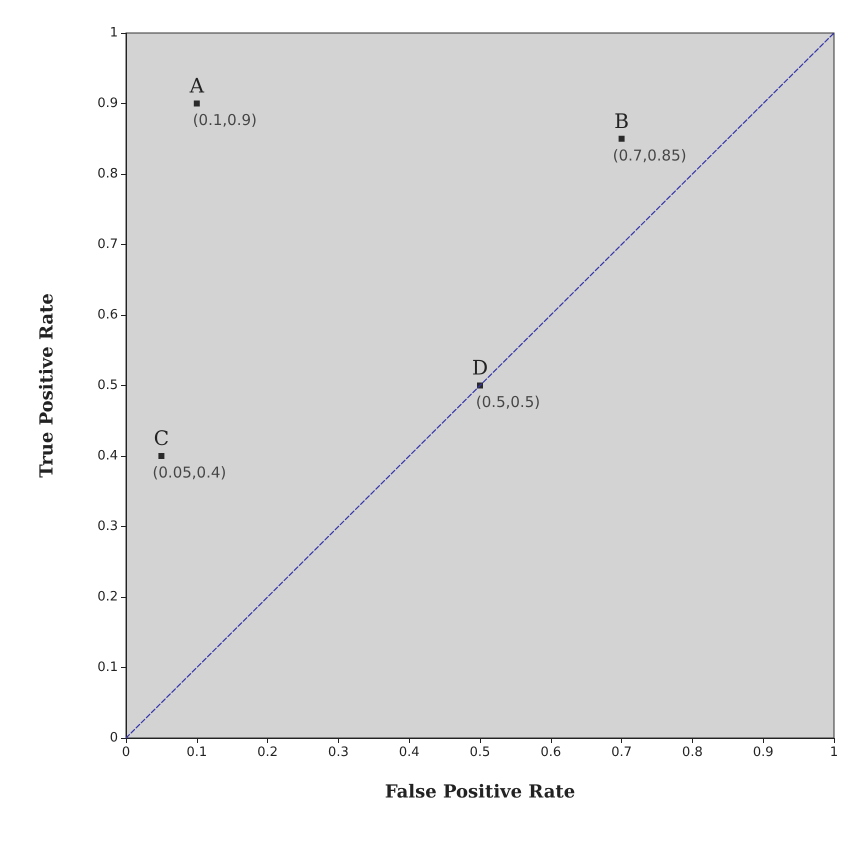  Describe the element at coordinates (107, 174) in the screenshot. I see `y-tick-label: 0.8` at that location.